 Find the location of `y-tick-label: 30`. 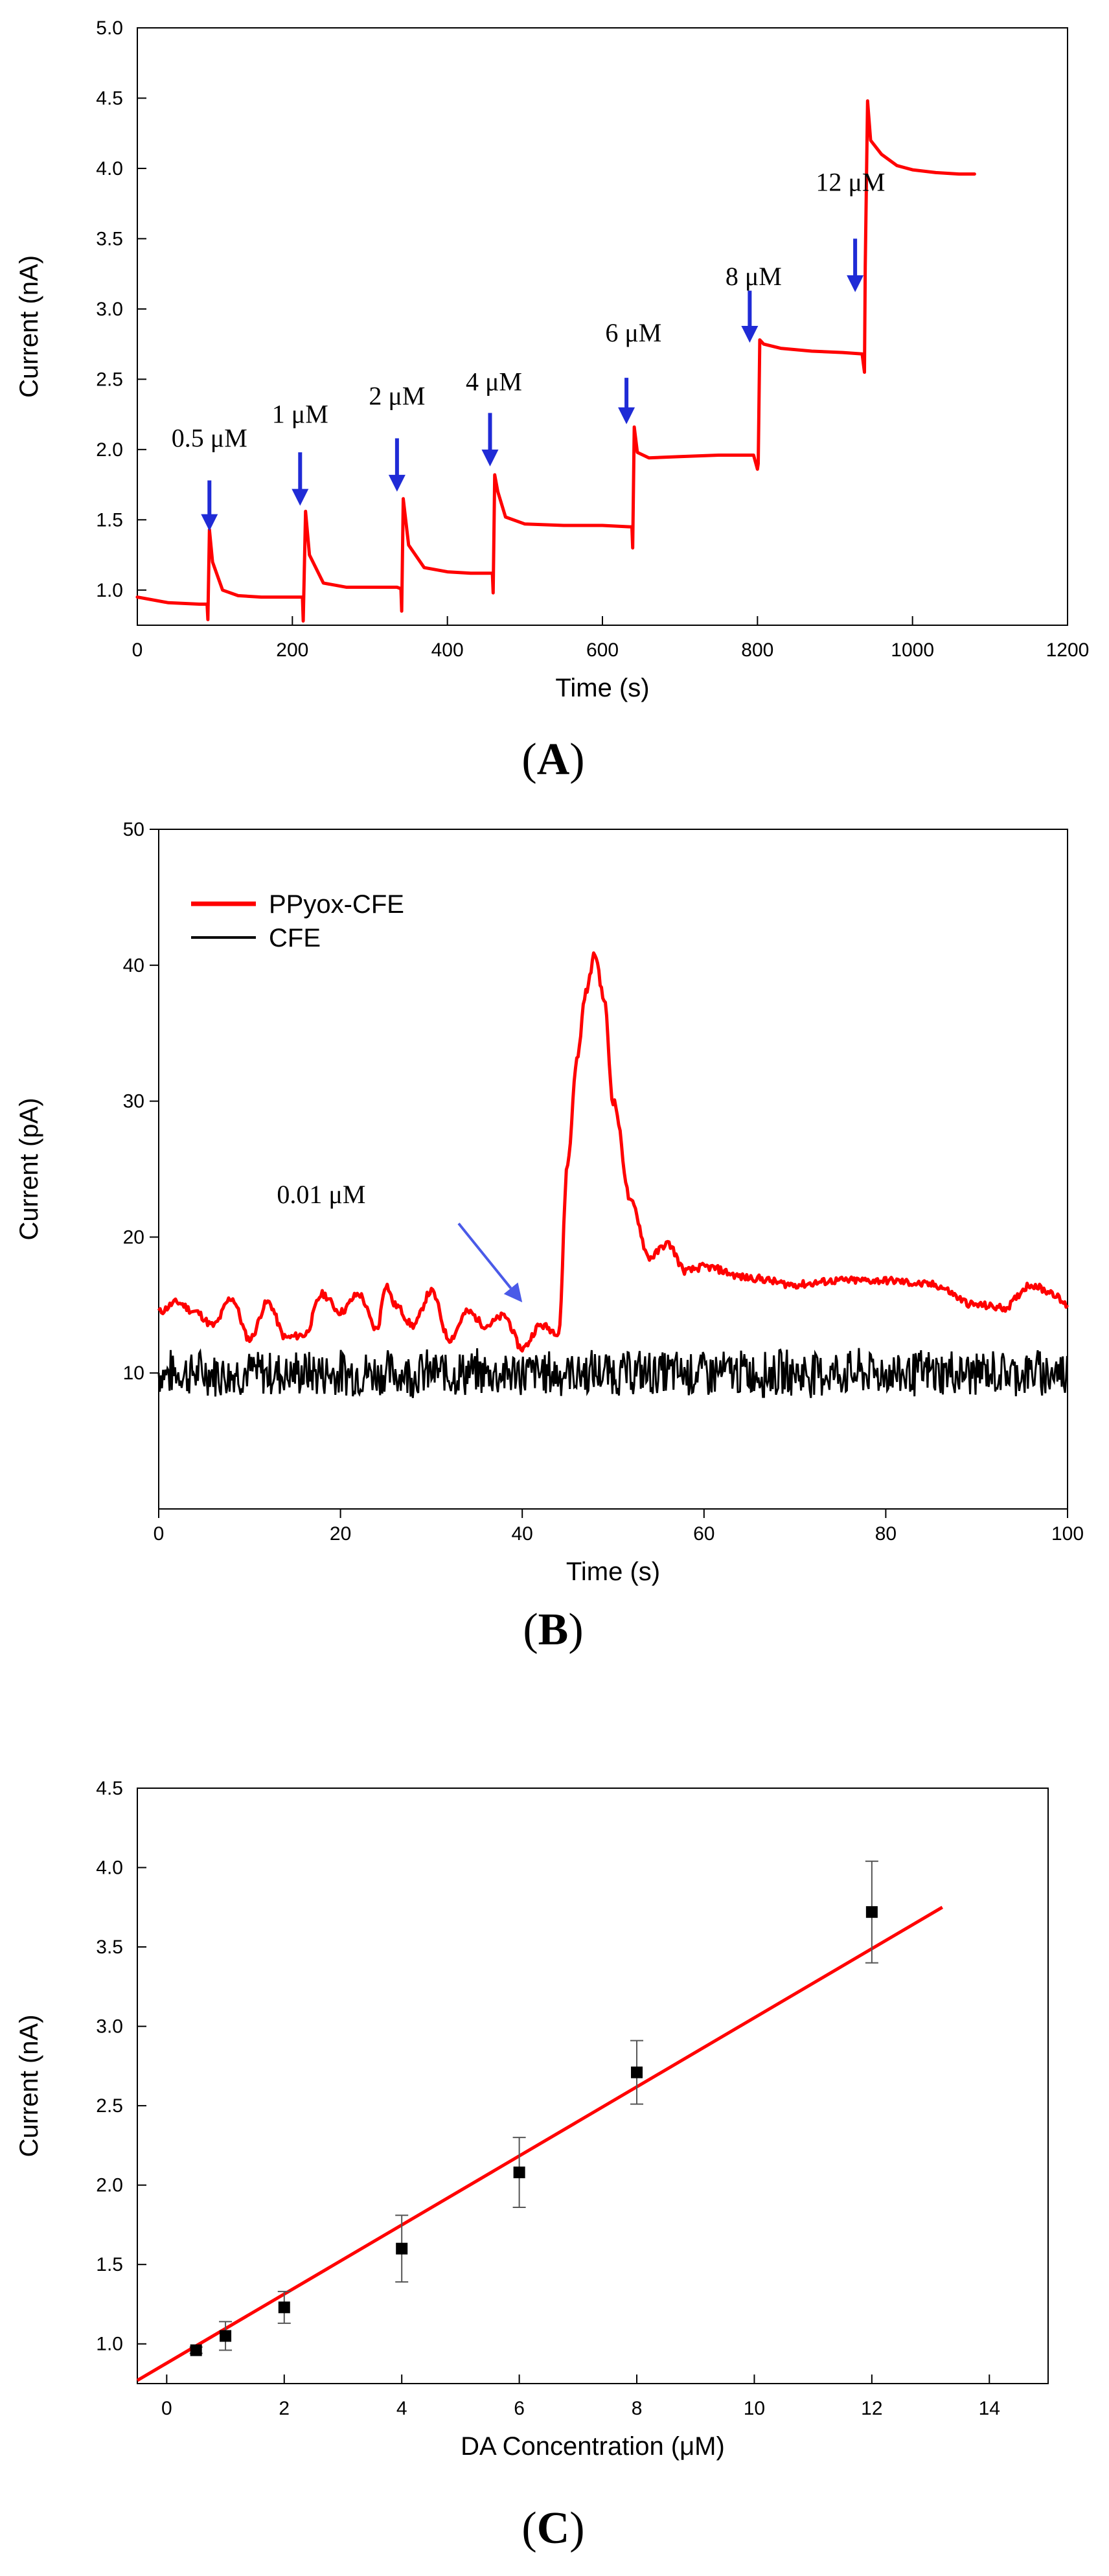

y-tick-label: 30 is located at coordinates (133, 1101).